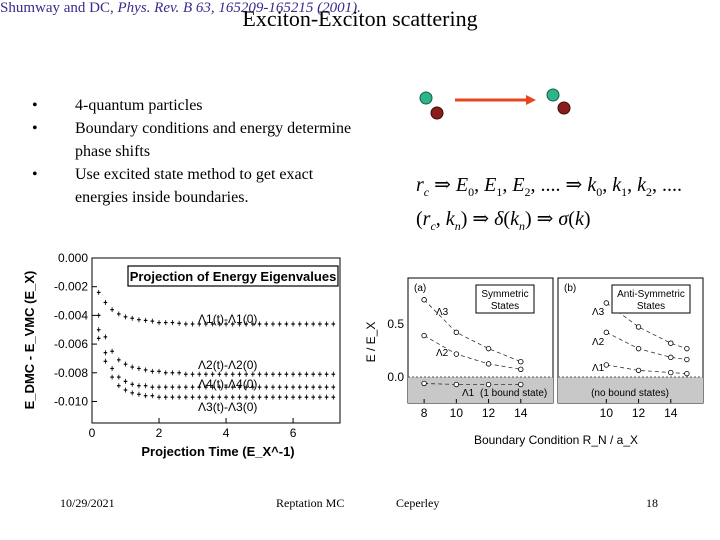 The image size is (720, 540). What do you see at coordinates (227, 384) in the screenshot?
I see `series-label: Λ4(t)-Λ4(0)` at bounding box center [227, 384].